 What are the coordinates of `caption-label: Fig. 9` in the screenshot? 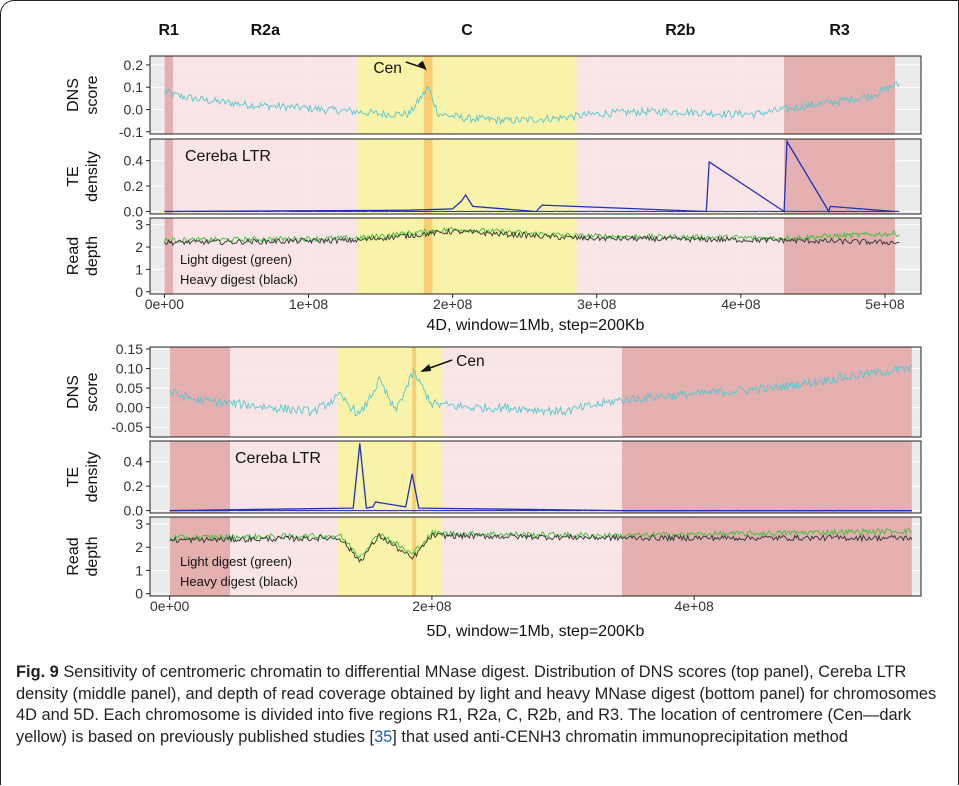 It's located at (37, 672).